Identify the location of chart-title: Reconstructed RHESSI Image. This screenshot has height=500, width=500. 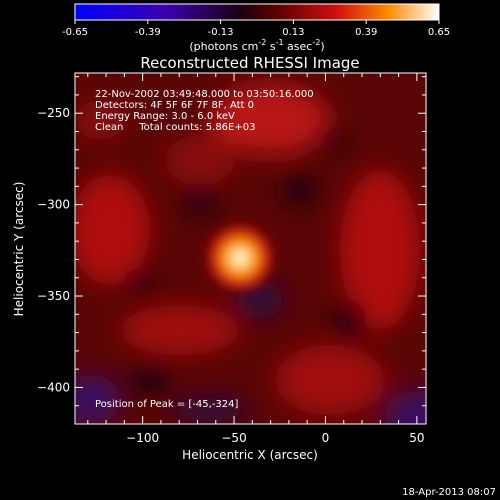
(249, 63).